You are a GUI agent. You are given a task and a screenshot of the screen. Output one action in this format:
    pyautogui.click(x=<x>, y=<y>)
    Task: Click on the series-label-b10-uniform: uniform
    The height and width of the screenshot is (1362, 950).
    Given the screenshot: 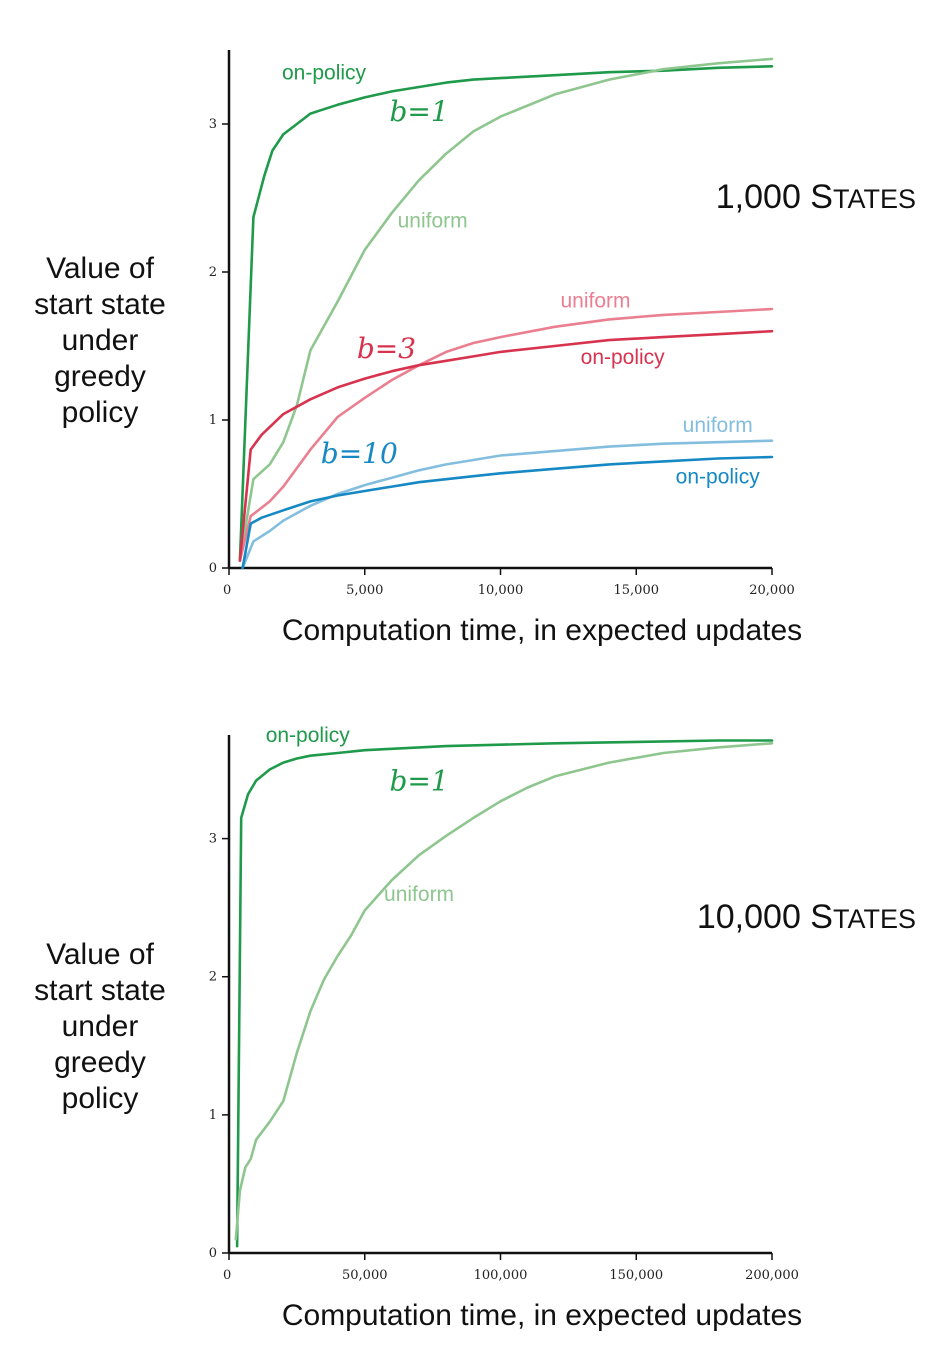 What is the action you would take?
    pyautogui.click(x=718, y=425)
    